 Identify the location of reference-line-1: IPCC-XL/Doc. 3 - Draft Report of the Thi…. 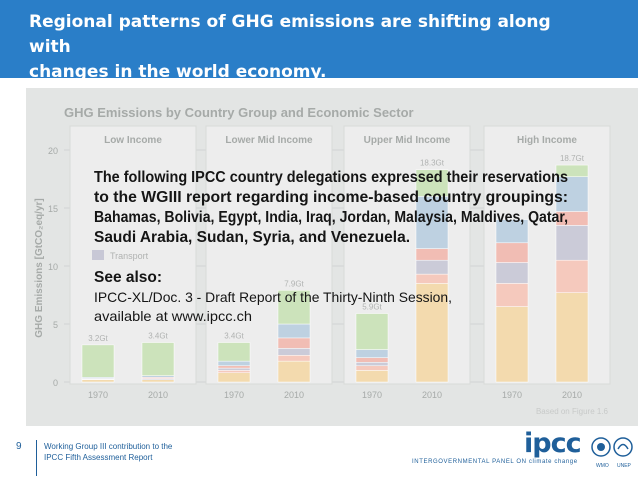
(273, 297).